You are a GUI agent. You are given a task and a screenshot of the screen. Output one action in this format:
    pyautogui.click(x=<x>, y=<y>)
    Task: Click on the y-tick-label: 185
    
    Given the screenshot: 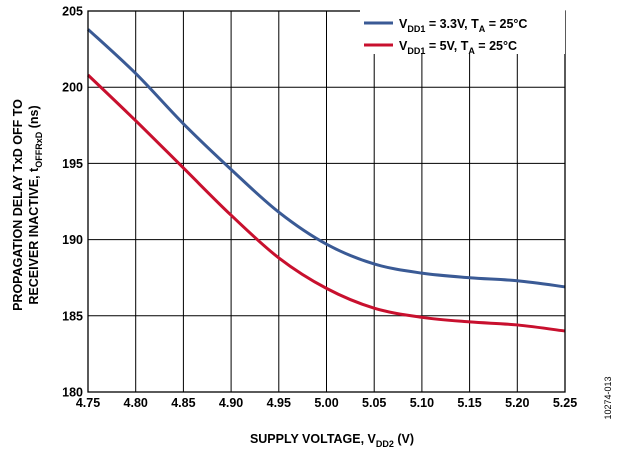 What is the action you would take?
    pyautogui.click(x=72, y=316)
    